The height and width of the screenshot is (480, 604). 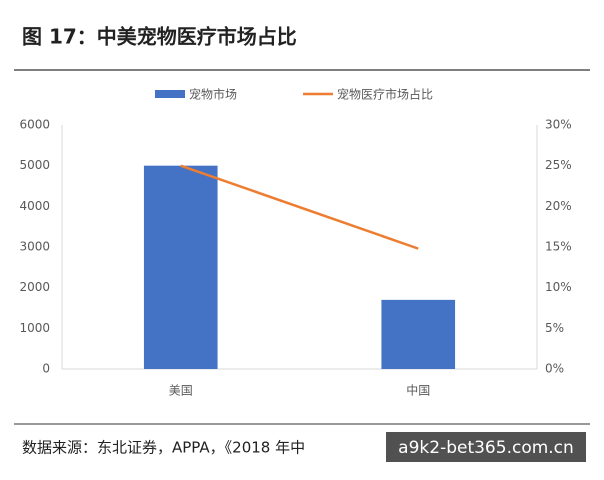 What do you see at coordinates (34, 165) in the screenshot?
I see `y-tick-label: 5000` at bounding box center [34, 165].